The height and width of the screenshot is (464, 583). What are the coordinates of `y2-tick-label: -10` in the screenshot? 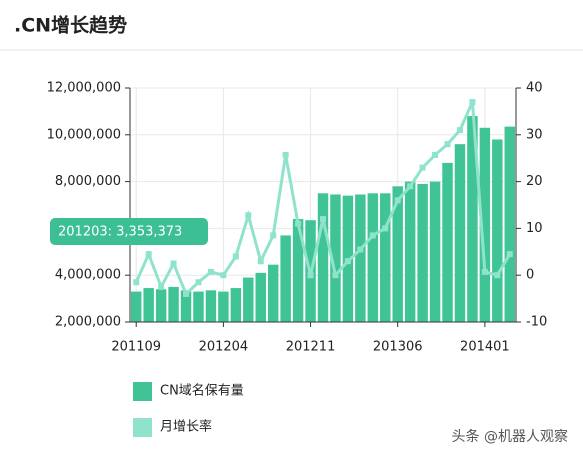 It's located at (536, 322).